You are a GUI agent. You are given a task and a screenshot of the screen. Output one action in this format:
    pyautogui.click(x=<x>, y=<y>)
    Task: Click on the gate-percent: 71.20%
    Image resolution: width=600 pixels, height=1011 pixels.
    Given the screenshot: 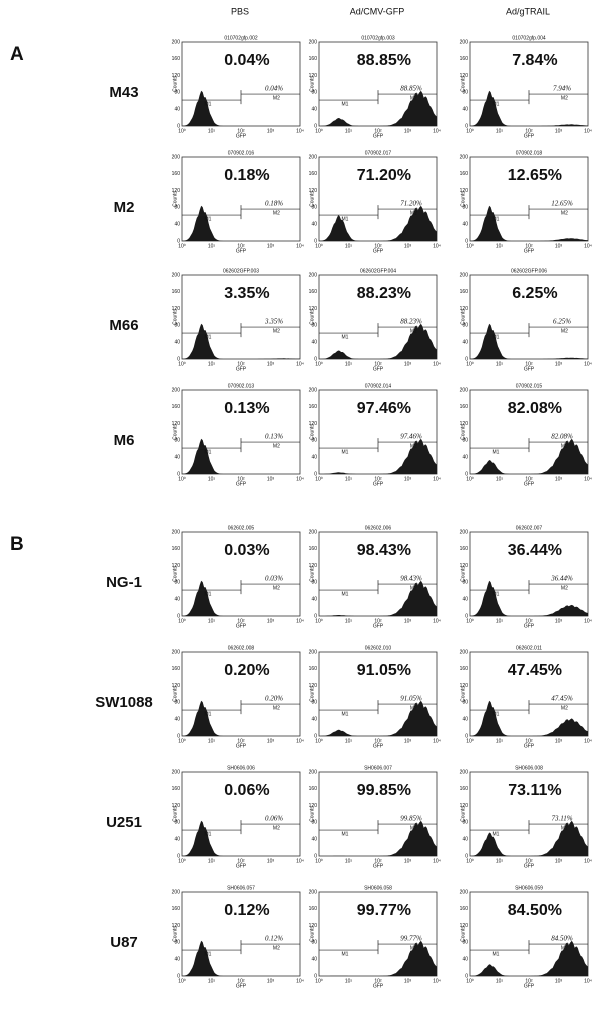 What is the action you would take?
    pyautogui.click(x=411, y=204)
    